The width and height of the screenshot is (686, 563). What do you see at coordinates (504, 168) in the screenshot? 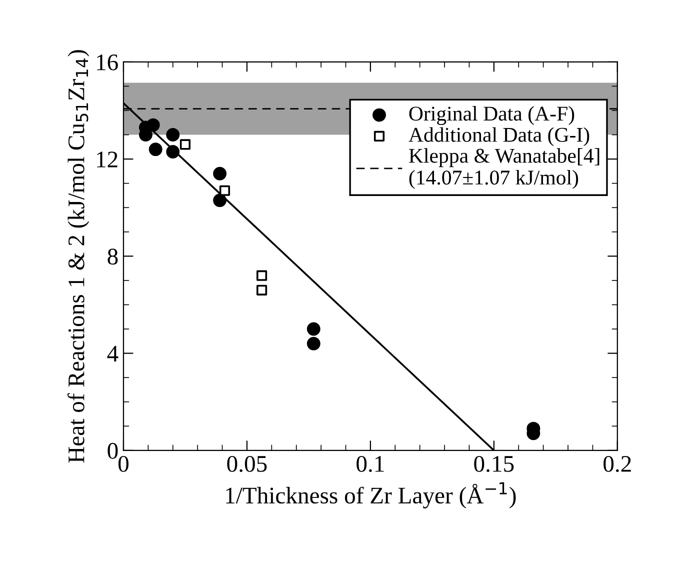
I see `legend-label: Kleppa & Wanatabe[4] (14.07±1.07 kJ/mol)` at bounding box center [504, 168].